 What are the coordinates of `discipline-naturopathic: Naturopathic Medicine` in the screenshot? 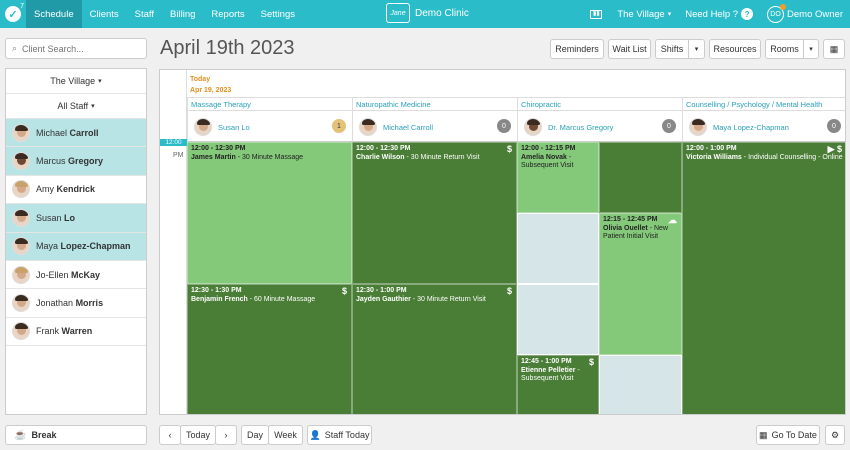 It's located at (434, 105).